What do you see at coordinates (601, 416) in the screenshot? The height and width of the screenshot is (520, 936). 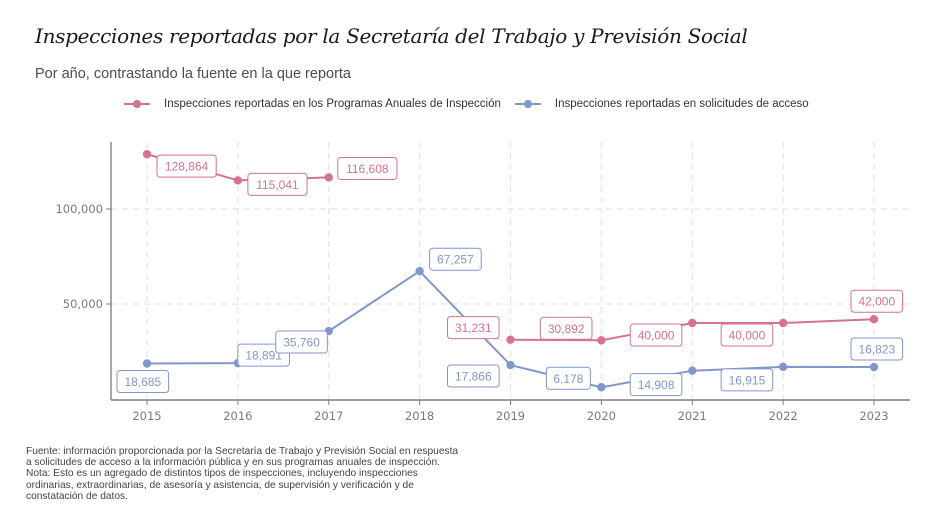 I see `x-tick-label: 2020` at bounding box center [601, 416].